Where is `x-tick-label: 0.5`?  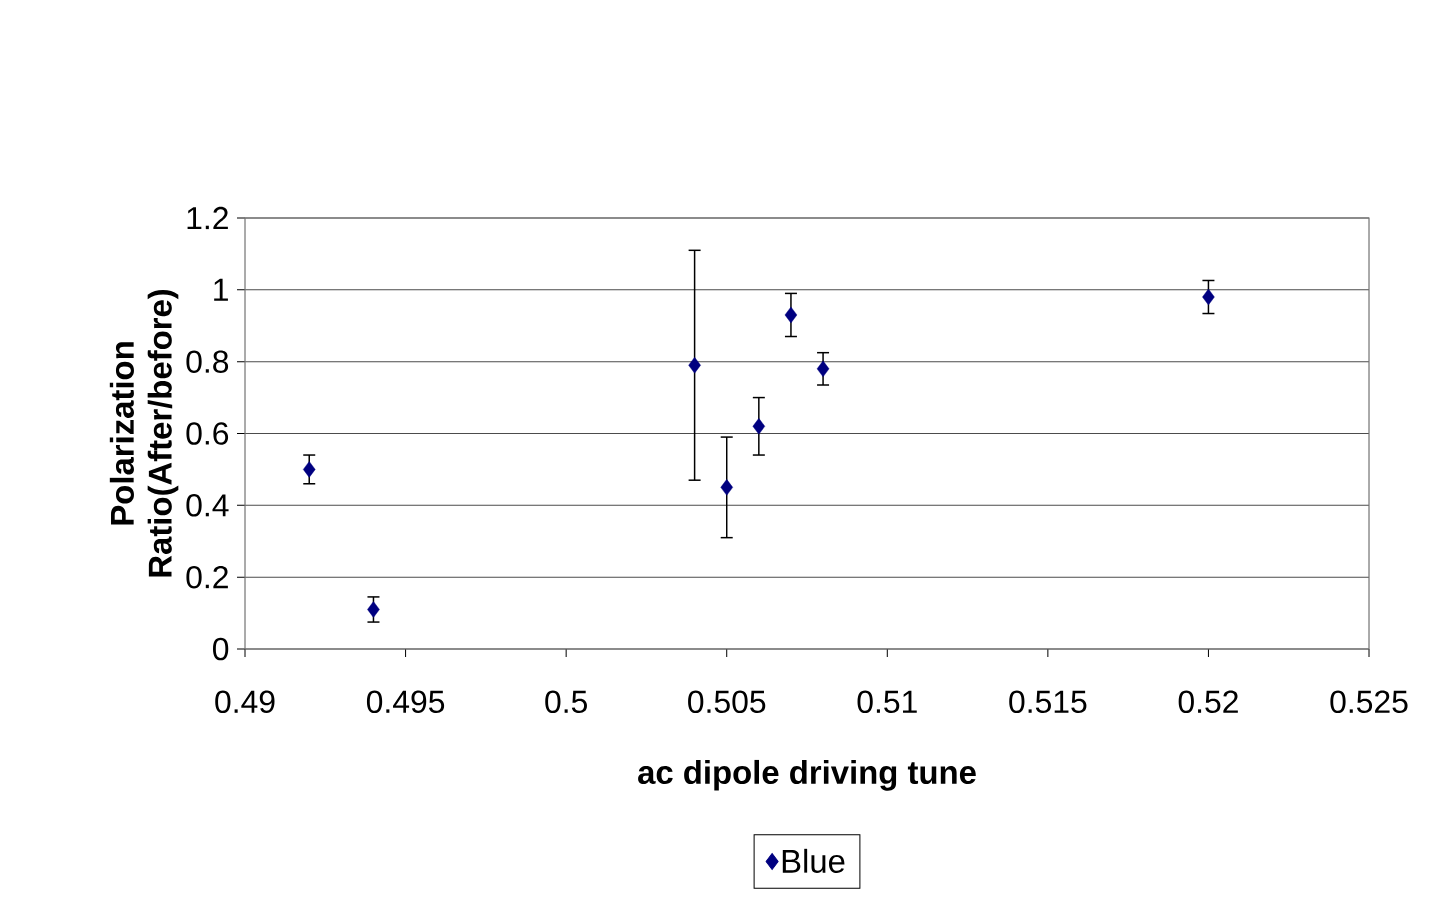 x-tick-label: 0.5 is located at coordinates (566, 702).